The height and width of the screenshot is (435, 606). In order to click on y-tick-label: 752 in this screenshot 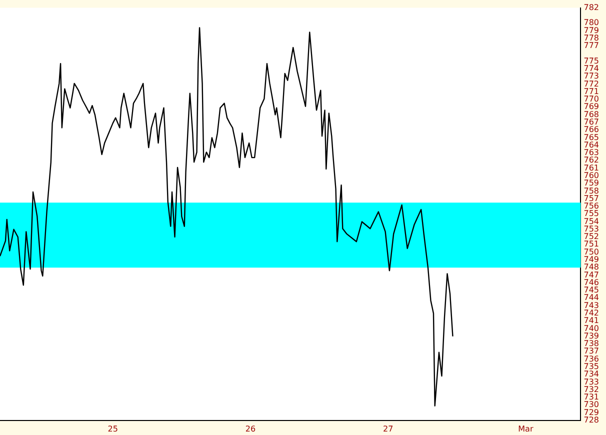, I will do `click(592, 237)`.